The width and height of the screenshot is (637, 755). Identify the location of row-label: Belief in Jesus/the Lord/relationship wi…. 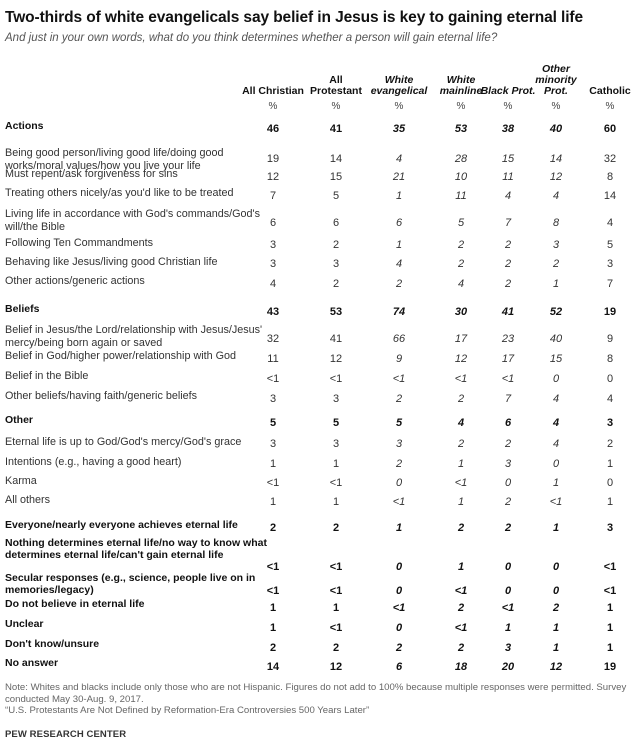
(134, 336).